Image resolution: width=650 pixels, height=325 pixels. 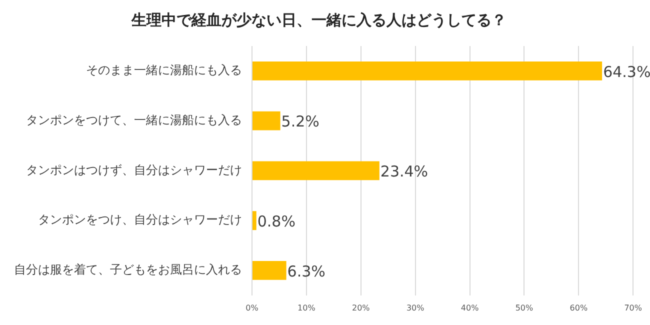 What do you see at coordinates (134, 169) in the screenshot?
I see `y-tick-label: タンポンはつけず、自分はシャワーだけ` at bounding box center [134, 169].